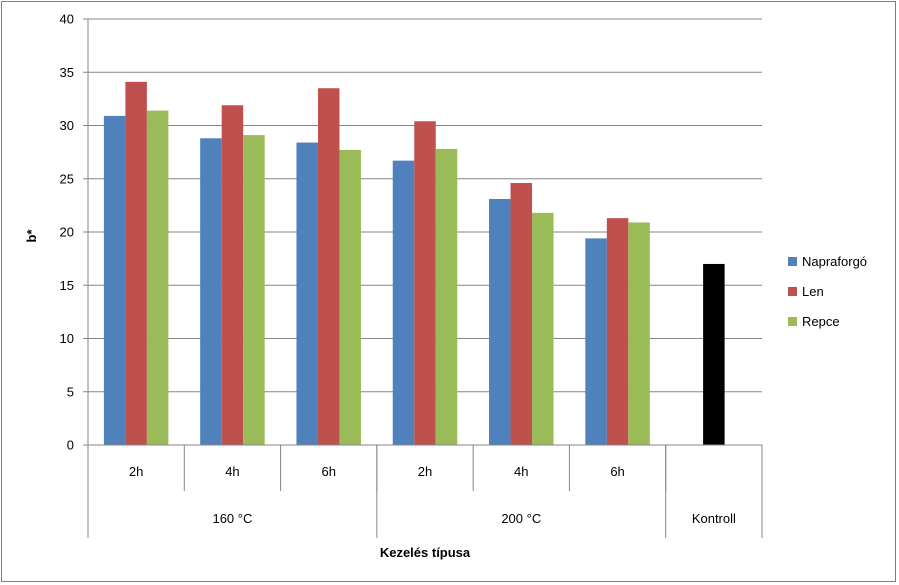 Image resolution: width=899 pixels, height=585 pixels. Describe the element at coordinates (425, 491) in the screenshot. I see `x-axis: 2h 4h 6h 160 °C 2h 4h 6h 200 °C Kontroll` at that location.